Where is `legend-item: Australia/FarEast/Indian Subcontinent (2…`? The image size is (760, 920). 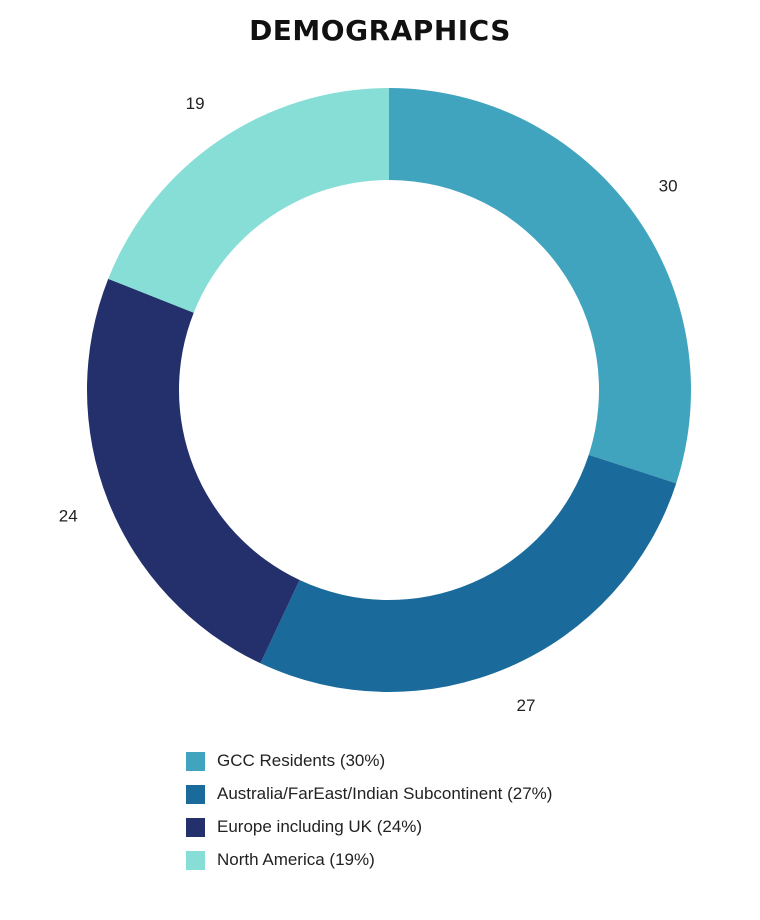 legend-item: Australia/FarEast/Indian Subcontinent (2… is located at coordinates (369, 794).